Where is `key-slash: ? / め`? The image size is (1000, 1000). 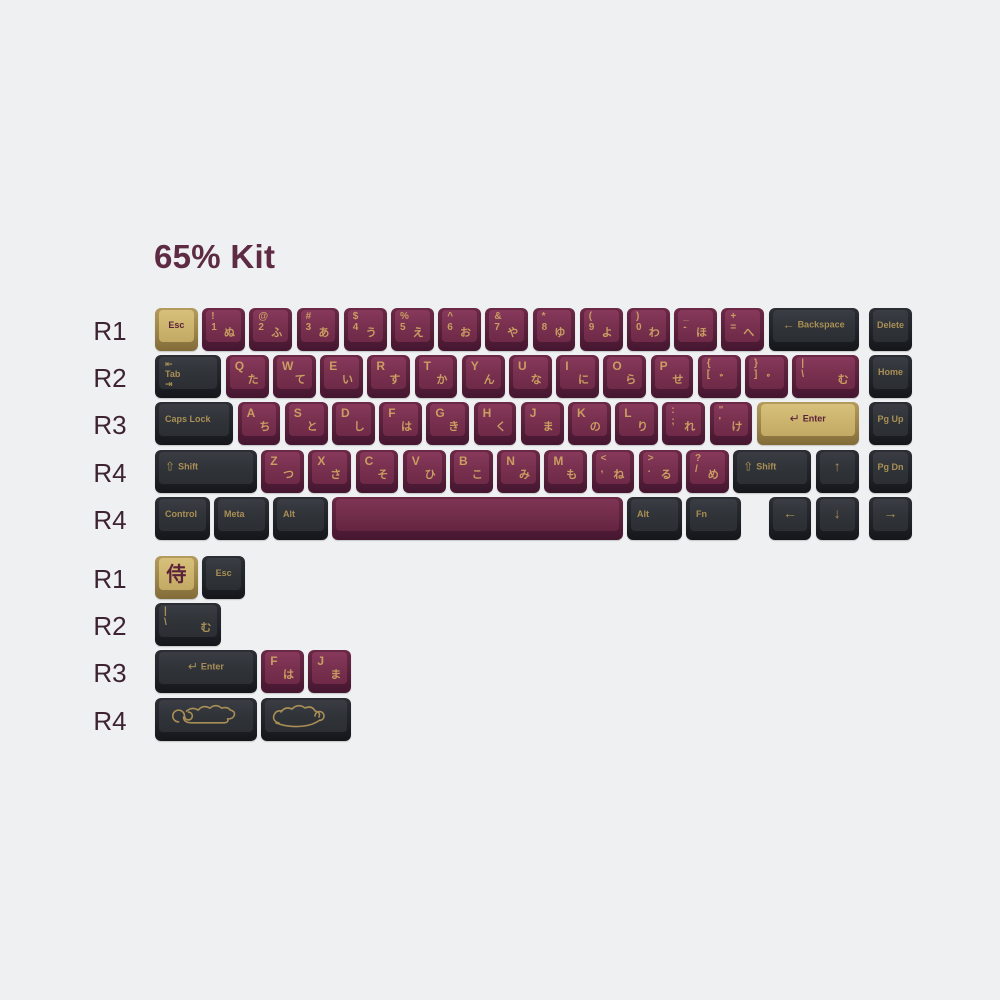 key-slash: ? / め is located at coordinates (707, 471).